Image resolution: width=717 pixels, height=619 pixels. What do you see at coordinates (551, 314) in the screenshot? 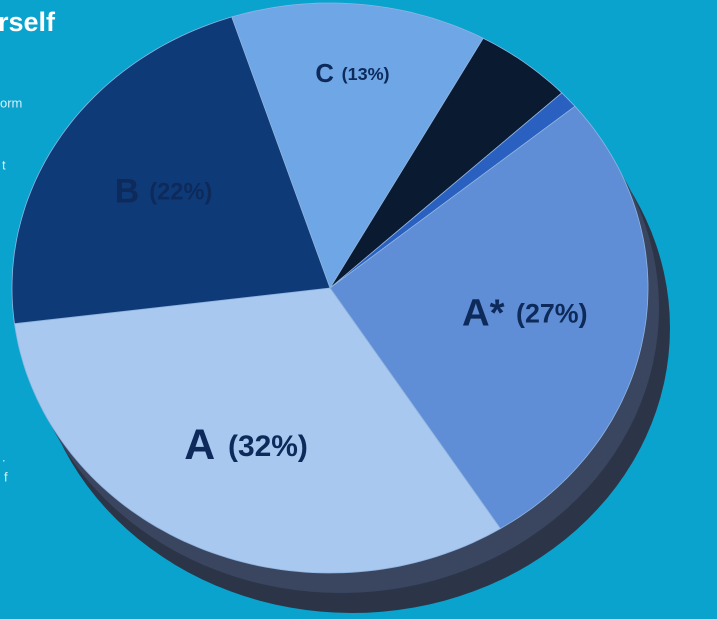
I see `slice-value-label: (27%)` at bounding box center [551, 314].